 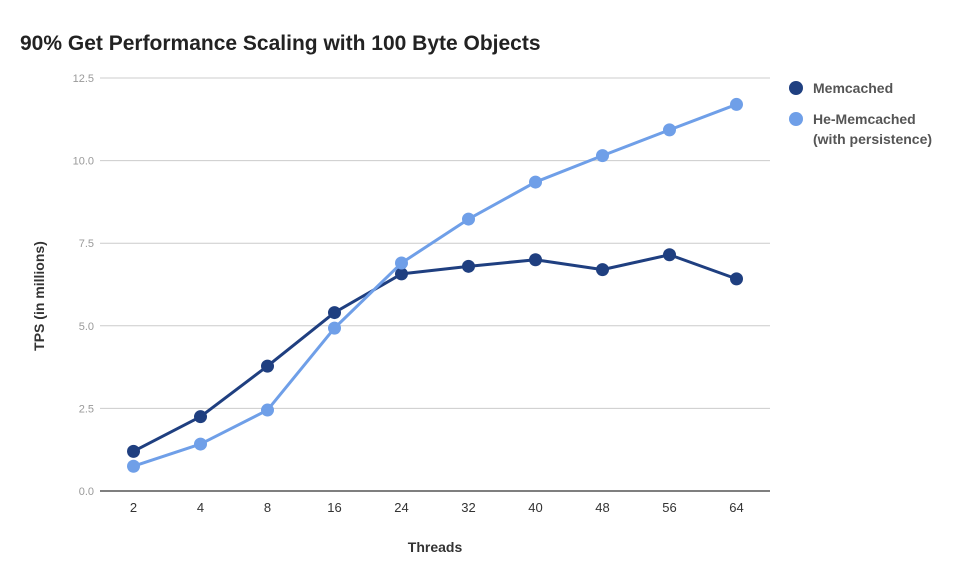 I want to click on y-tick-label: 7.5, so click(x=86, y=244).